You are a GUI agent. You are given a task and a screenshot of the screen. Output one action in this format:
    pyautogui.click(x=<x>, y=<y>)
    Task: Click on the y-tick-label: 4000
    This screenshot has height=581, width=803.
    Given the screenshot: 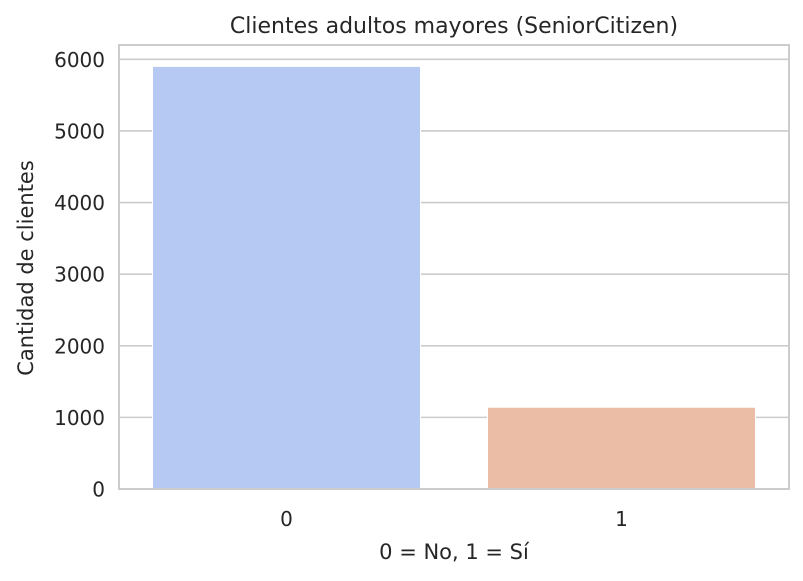 What is the action you would take?
    pyautogui.click(x=79, y=203)
    